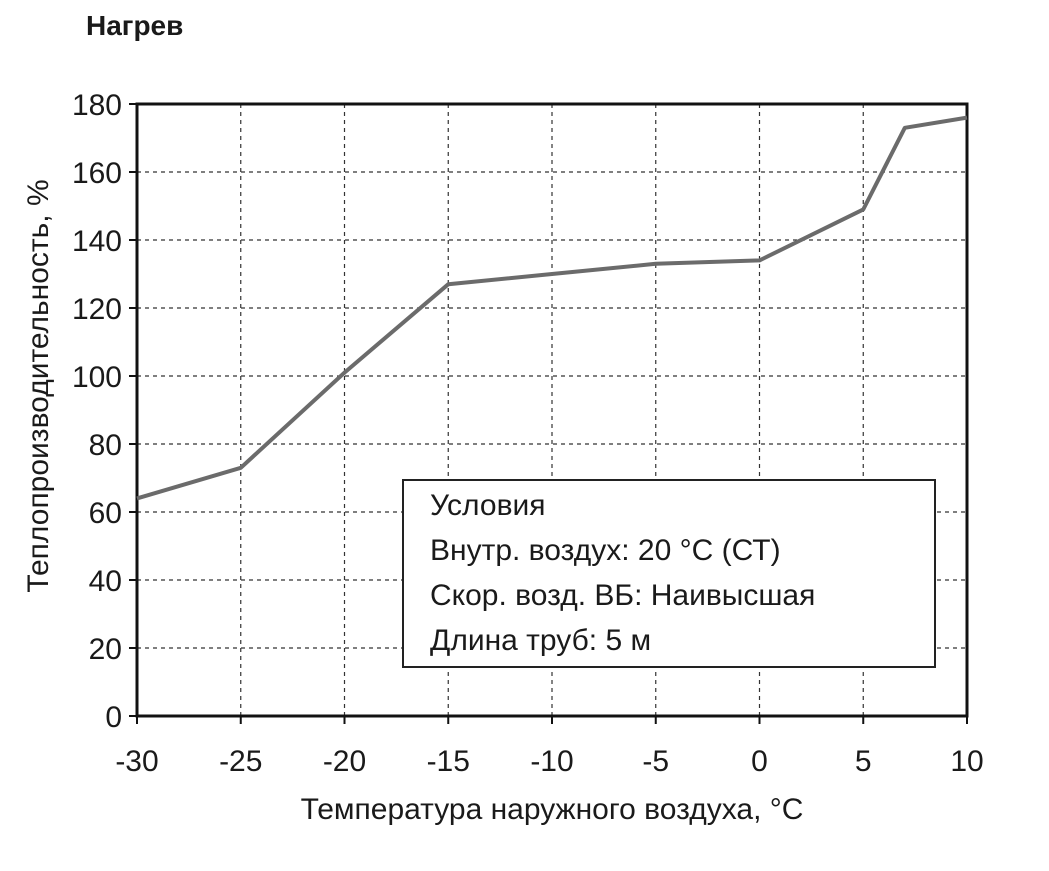  What do you see at coordinates (105, 649) in the screenshot?
I see `y-tick-label: 20` at bounding box center [105, 649].